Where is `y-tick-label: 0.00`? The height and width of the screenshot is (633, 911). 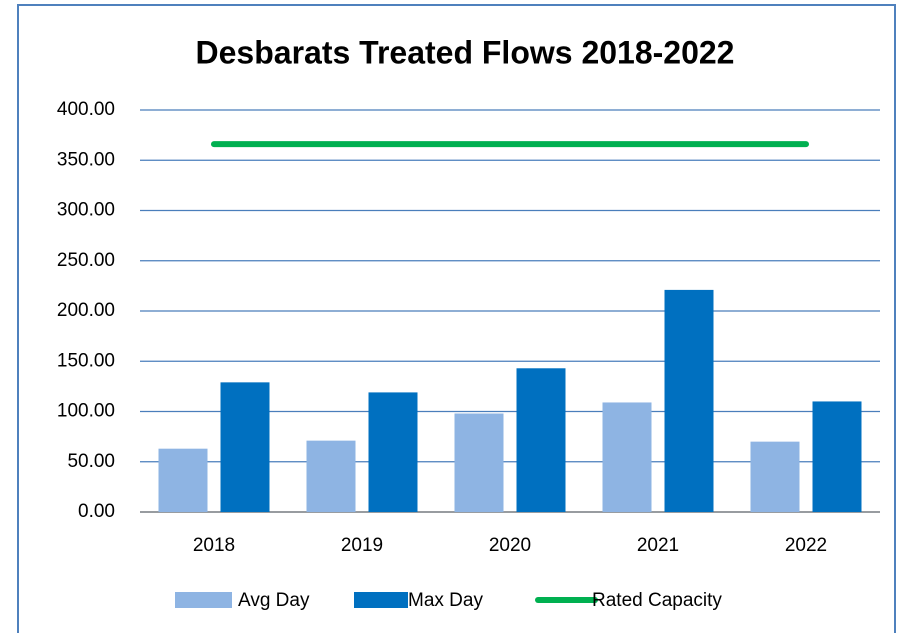
y-tick-label: 0.00 is located at coordinates (96, 511).